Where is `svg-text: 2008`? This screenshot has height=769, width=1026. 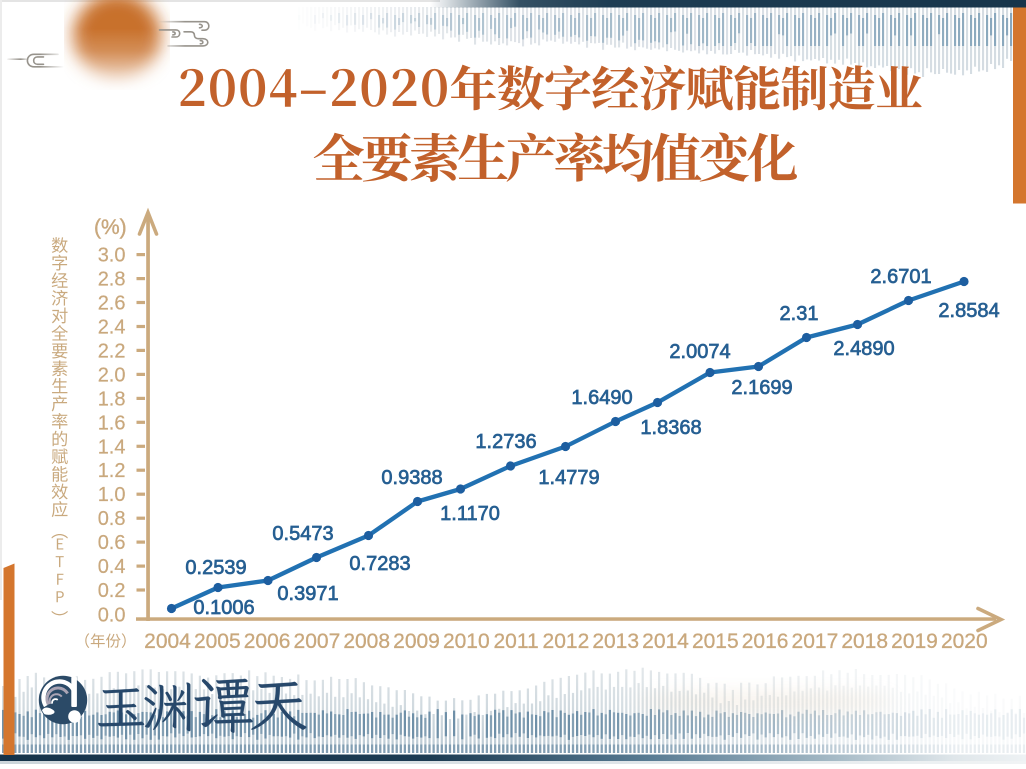
svg-text: 2008 is located at coordinates (366, 641).